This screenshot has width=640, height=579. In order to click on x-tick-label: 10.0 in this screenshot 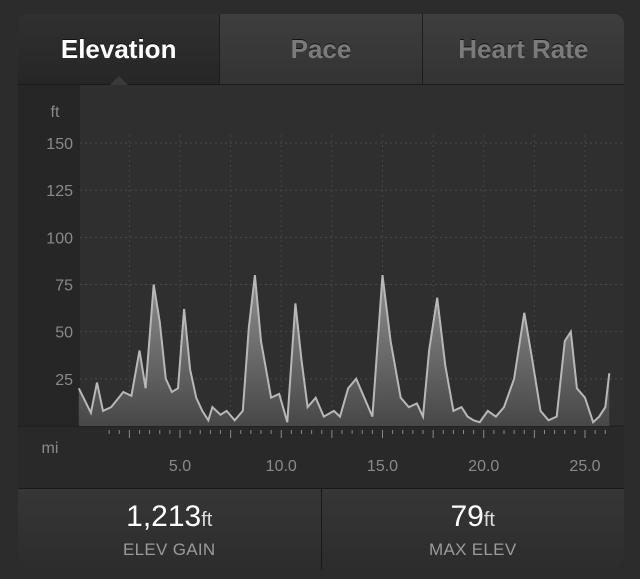, I will do `click(281, 466)`.